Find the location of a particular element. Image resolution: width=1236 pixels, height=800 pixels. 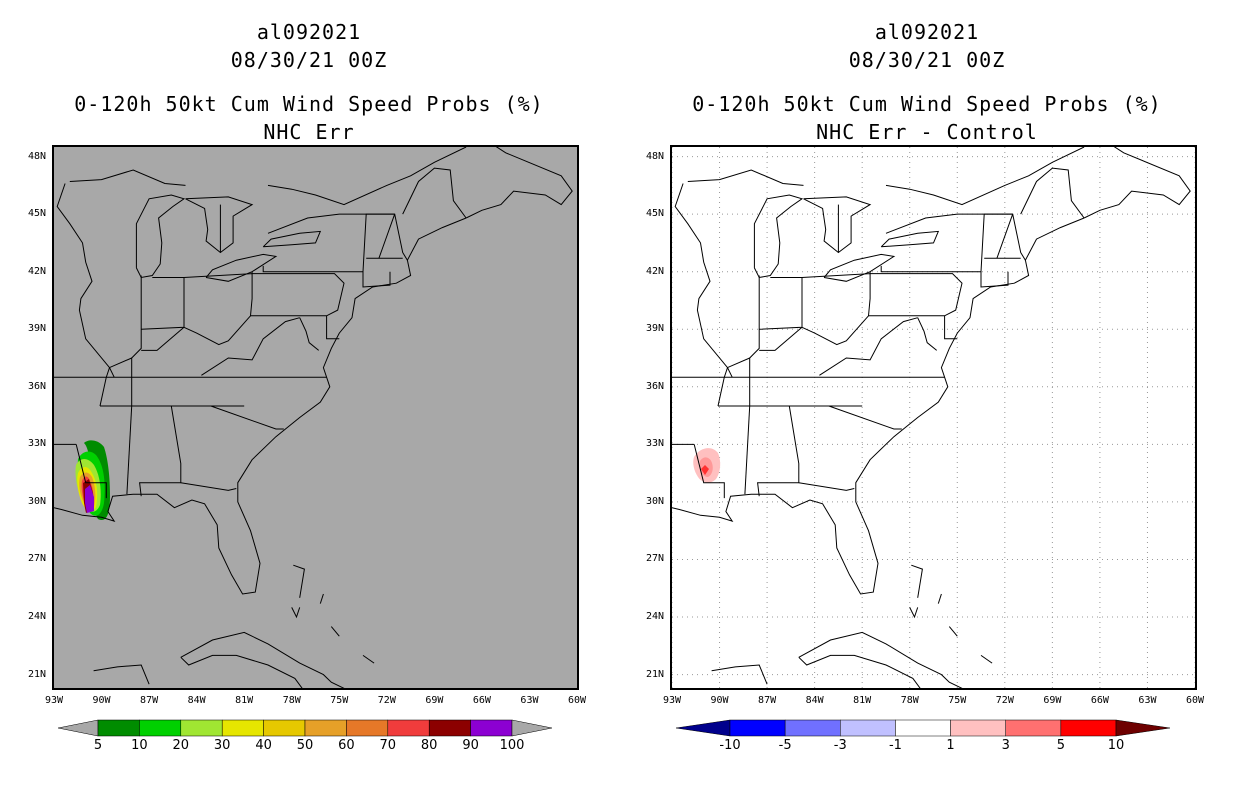

lat-tick-label: 27N is located at coordinates (654, 559).